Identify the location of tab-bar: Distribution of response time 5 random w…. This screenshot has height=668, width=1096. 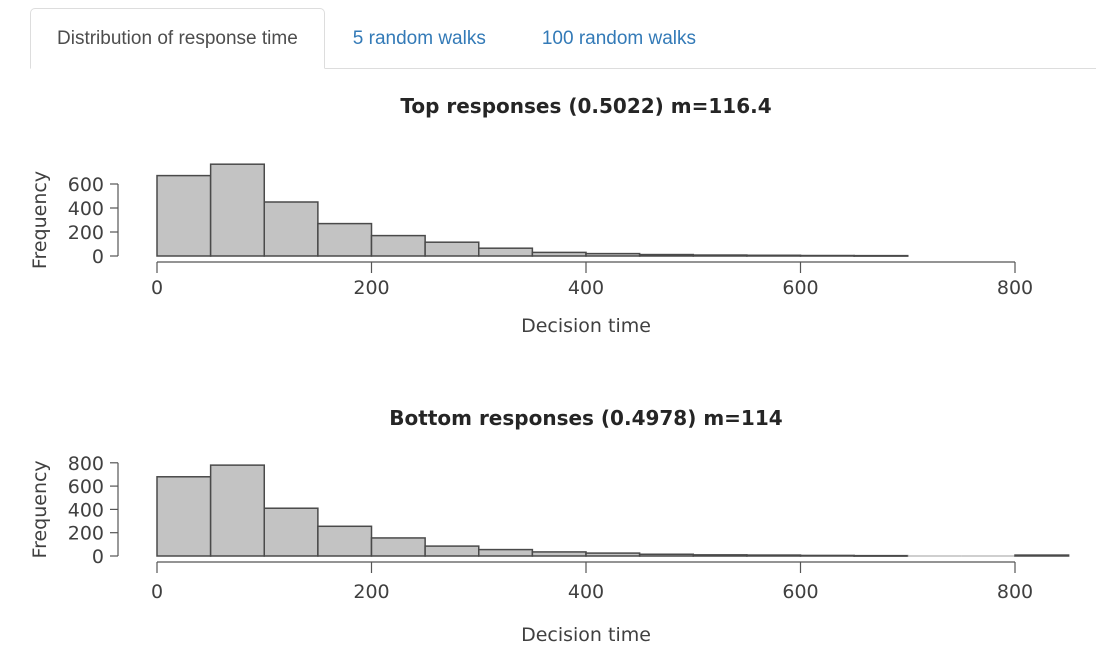
(563, 38).